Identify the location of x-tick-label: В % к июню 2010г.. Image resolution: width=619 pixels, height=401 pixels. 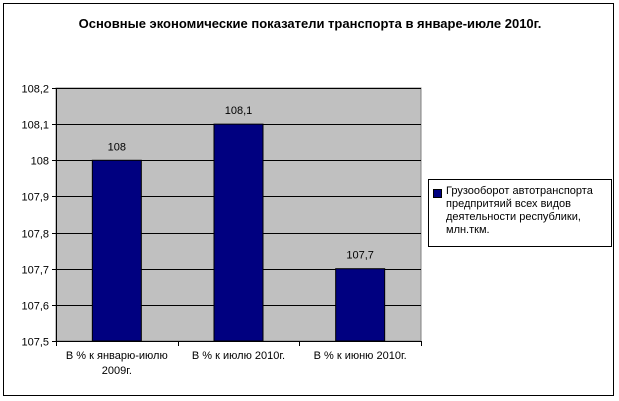
(360, 356).